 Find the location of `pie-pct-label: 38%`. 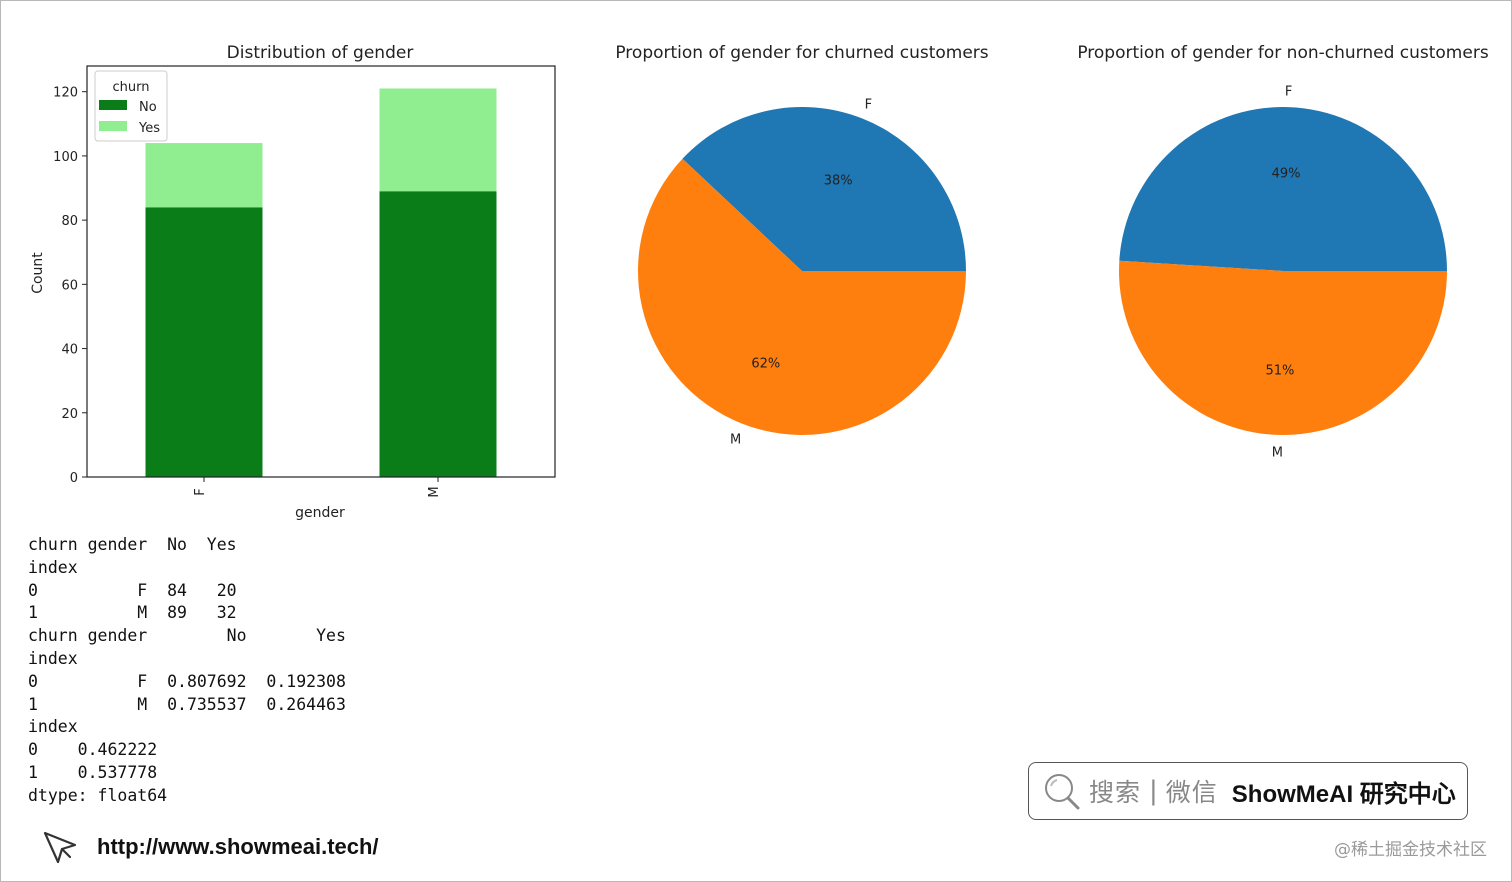

pie-pct-label: 38% is located at coordinates (838, 181).